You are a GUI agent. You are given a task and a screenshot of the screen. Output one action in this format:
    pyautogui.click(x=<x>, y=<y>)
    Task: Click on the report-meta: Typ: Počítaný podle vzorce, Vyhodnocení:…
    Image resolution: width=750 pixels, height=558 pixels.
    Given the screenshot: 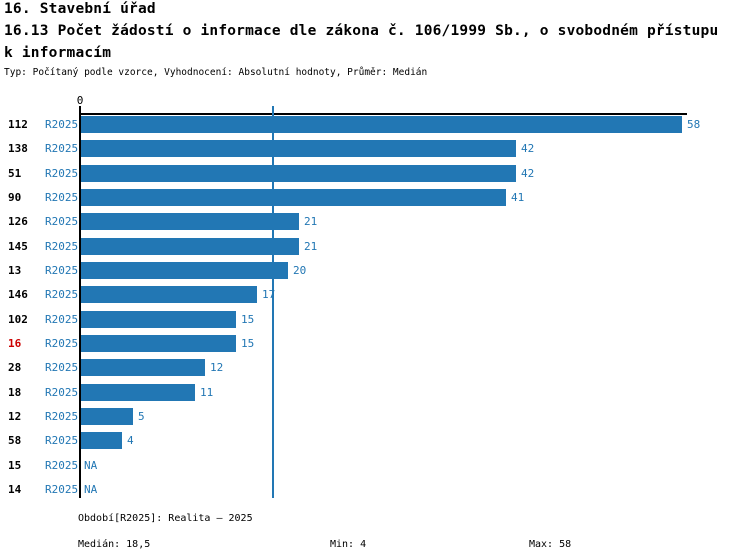 What is the action you would take?
    pyautogui.click(x=216, y=72)
    